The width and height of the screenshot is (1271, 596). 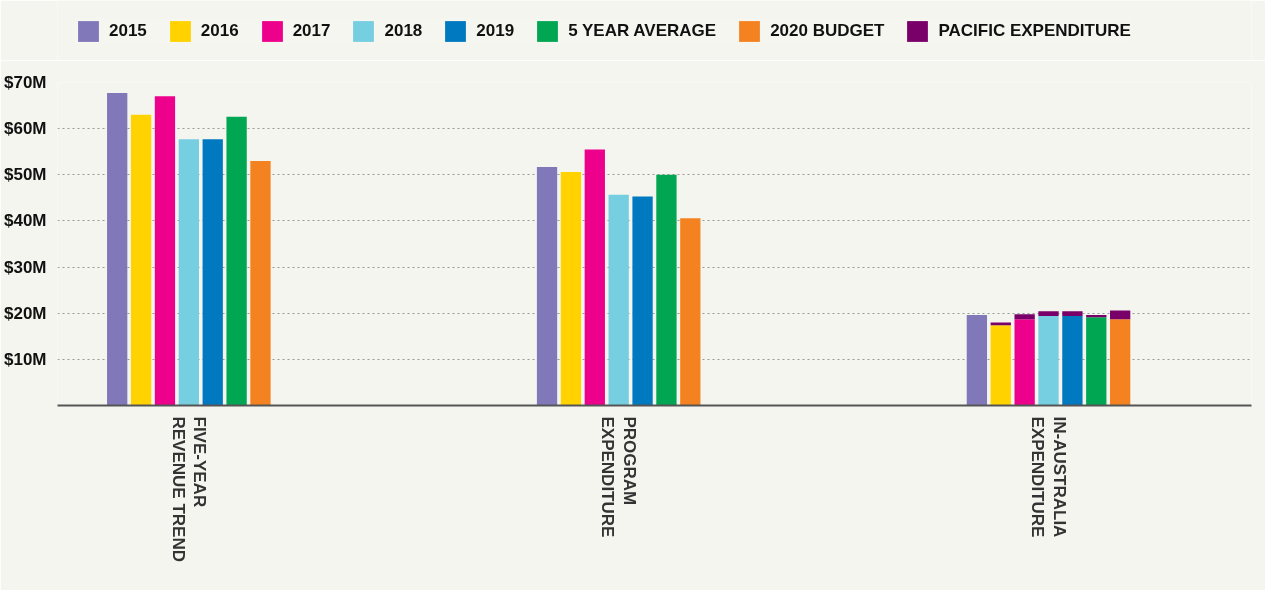 I want to click on x-tick-label: IN-AUSTRALIA EXPENDITURE, so click(x=1048, y=477).